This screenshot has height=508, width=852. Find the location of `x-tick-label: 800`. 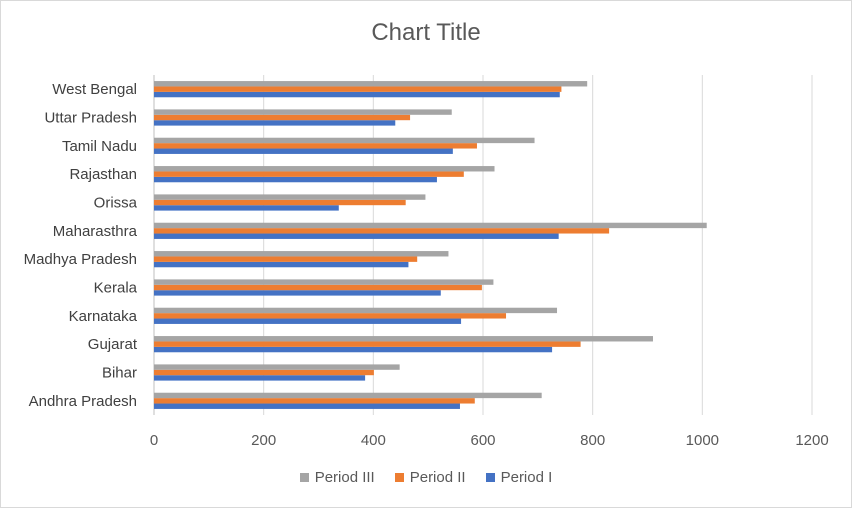

x-tick-label: 800 is located at coordinates (592, 440).